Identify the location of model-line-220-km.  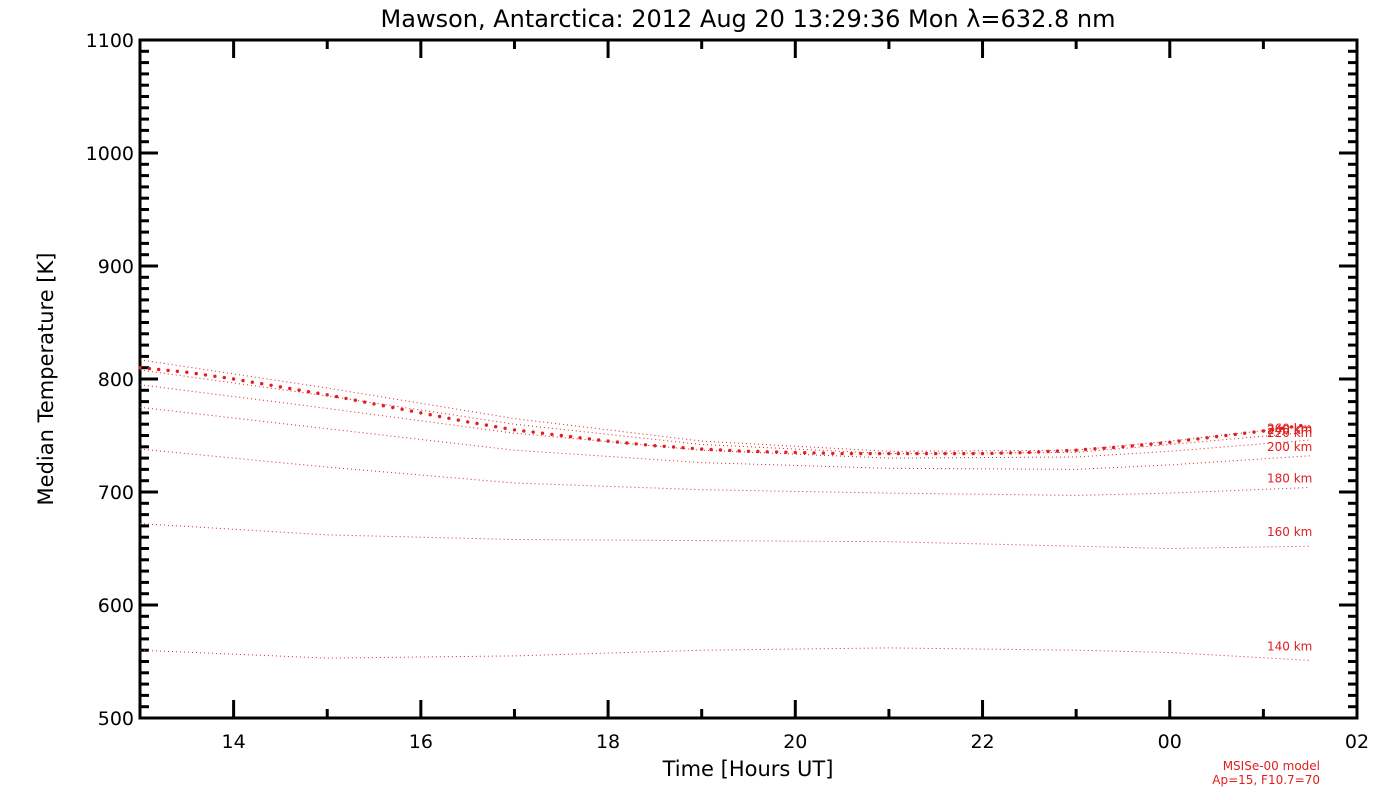
(725, 421).